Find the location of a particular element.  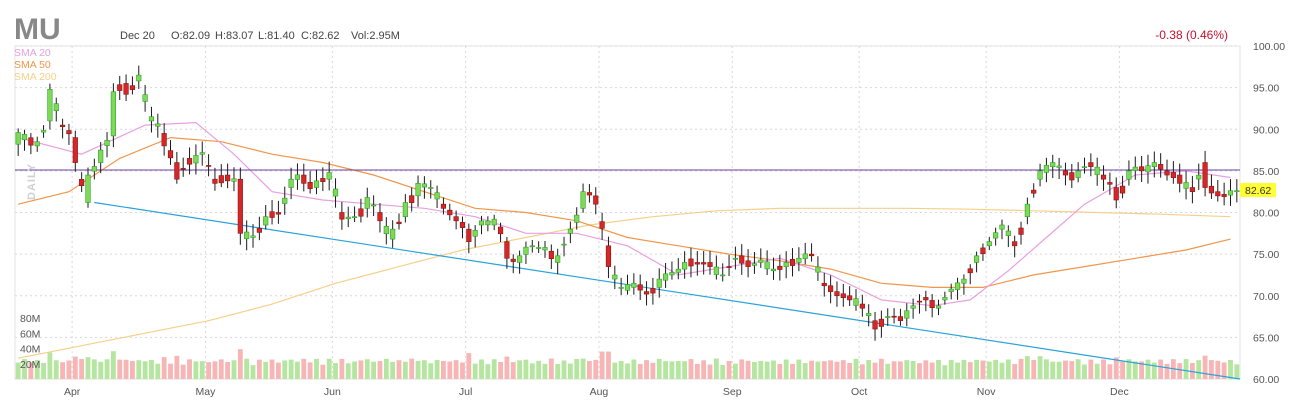

price-tick-label: 95.00 is located at coordinates (1266, 89).